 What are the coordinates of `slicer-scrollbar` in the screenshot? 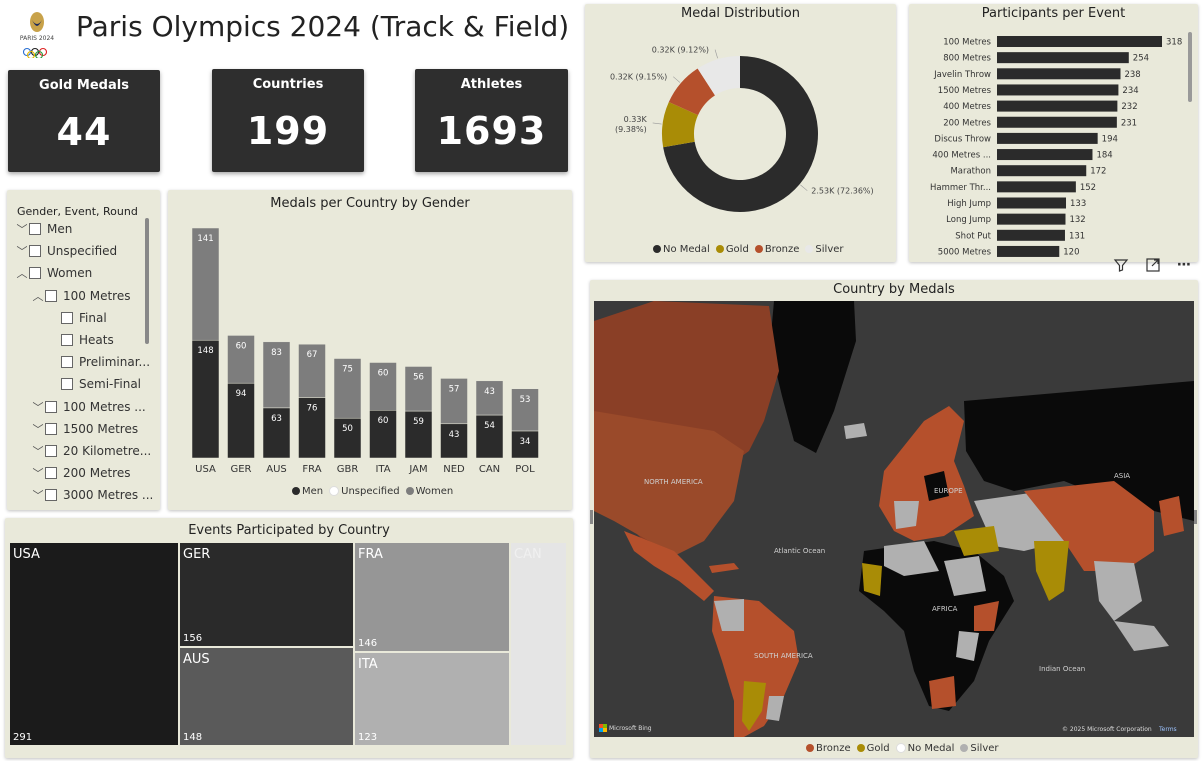 It's located at (147, 281).